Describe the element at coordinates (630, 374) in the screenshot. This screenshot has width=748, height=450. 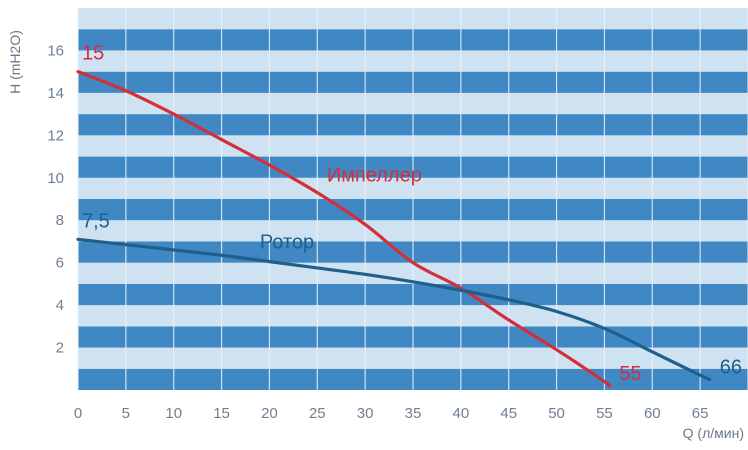
I see `series-end-label: 55` at that location.